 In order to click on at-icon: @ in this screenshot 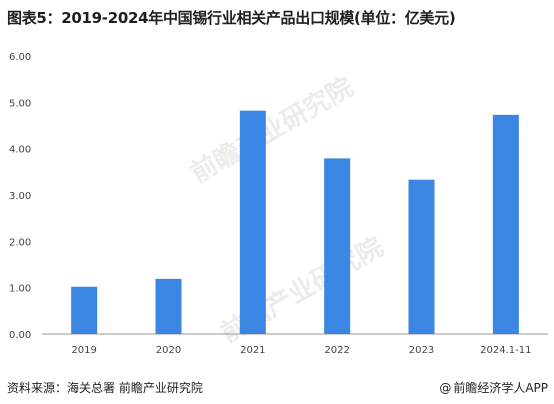, I will do `click(445, 388)`.